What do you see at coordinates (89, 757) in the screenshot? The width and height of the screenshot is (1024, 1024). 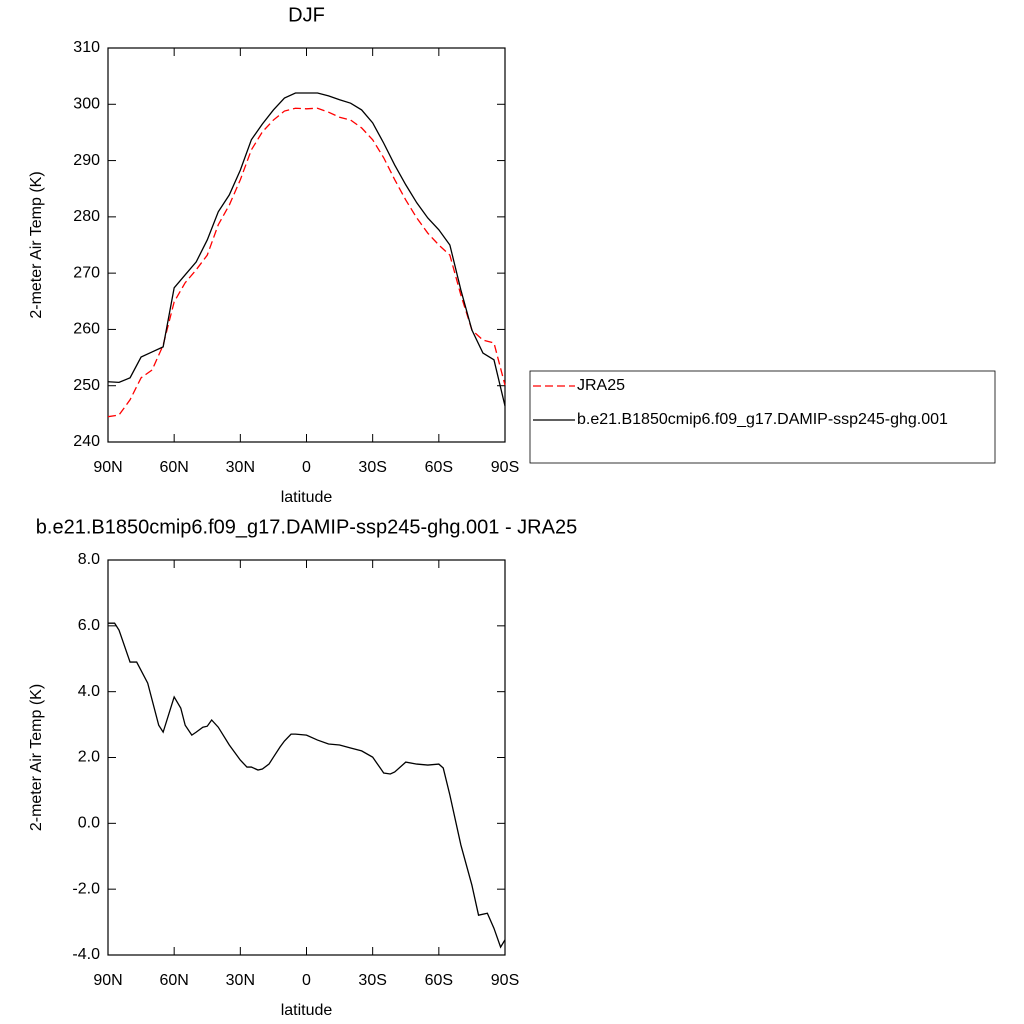 I see `y-tick-label: 2.0` at bounding box center [89, 757].